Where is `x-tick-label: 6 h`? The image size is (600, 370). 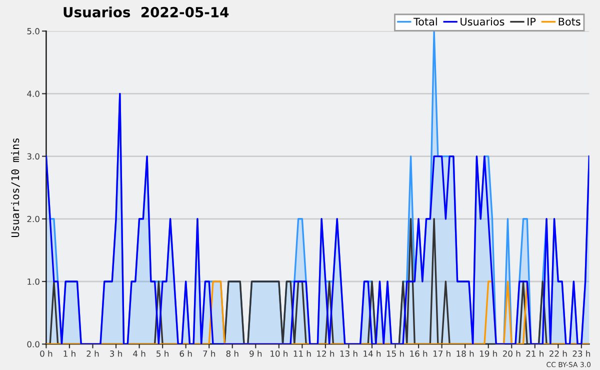 x-tick-label: 6 h is located at coordinates (186, 353).